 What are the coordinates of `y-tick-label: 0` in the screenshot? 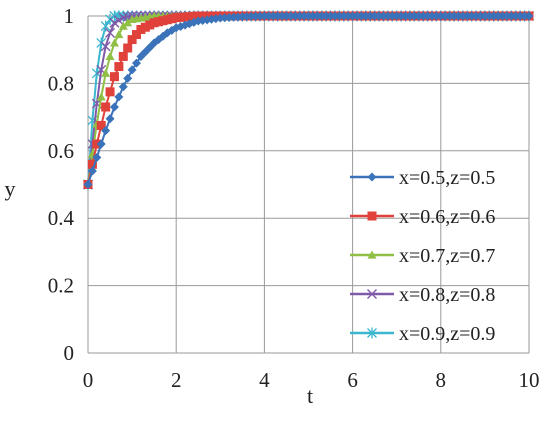 It's located at (69, 353).